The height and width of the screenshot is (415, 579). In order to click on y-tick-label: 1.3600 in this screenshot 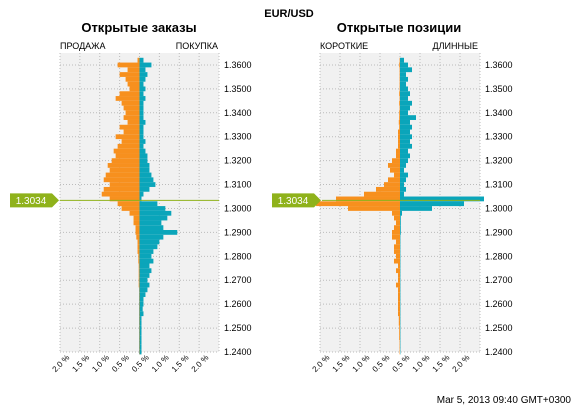, I will do `click(499, 65)`.